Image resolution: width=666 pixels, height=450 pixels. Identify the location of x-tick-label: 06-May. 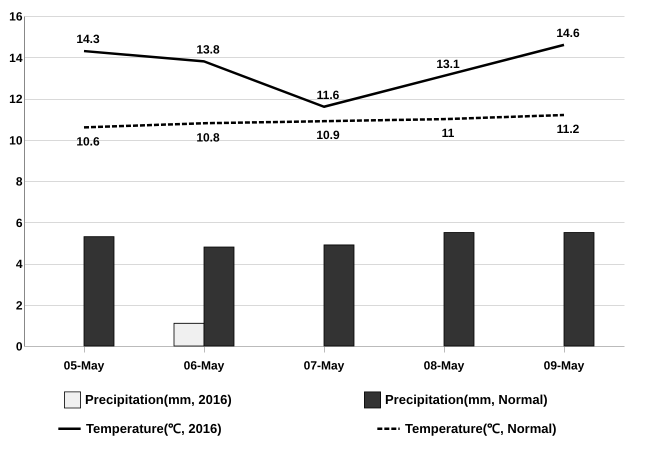
(204, 365).